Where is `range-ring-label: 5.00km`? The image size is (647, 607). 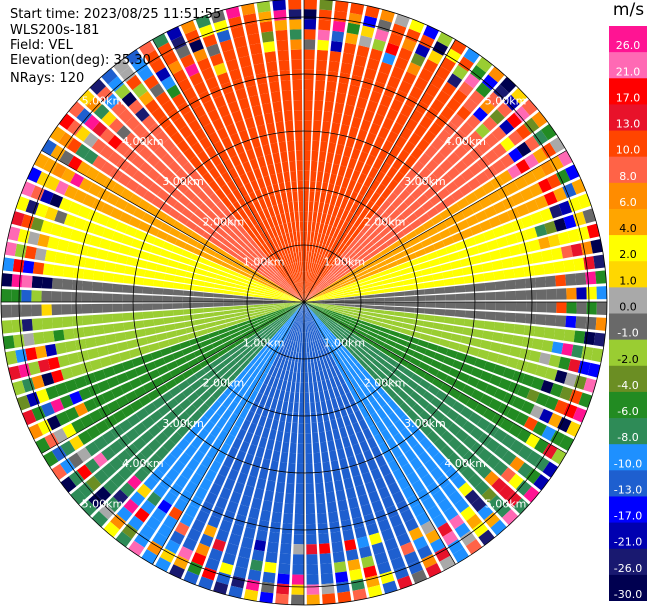 range-ring-label: 5.00km is located at coordinates (506, 504).